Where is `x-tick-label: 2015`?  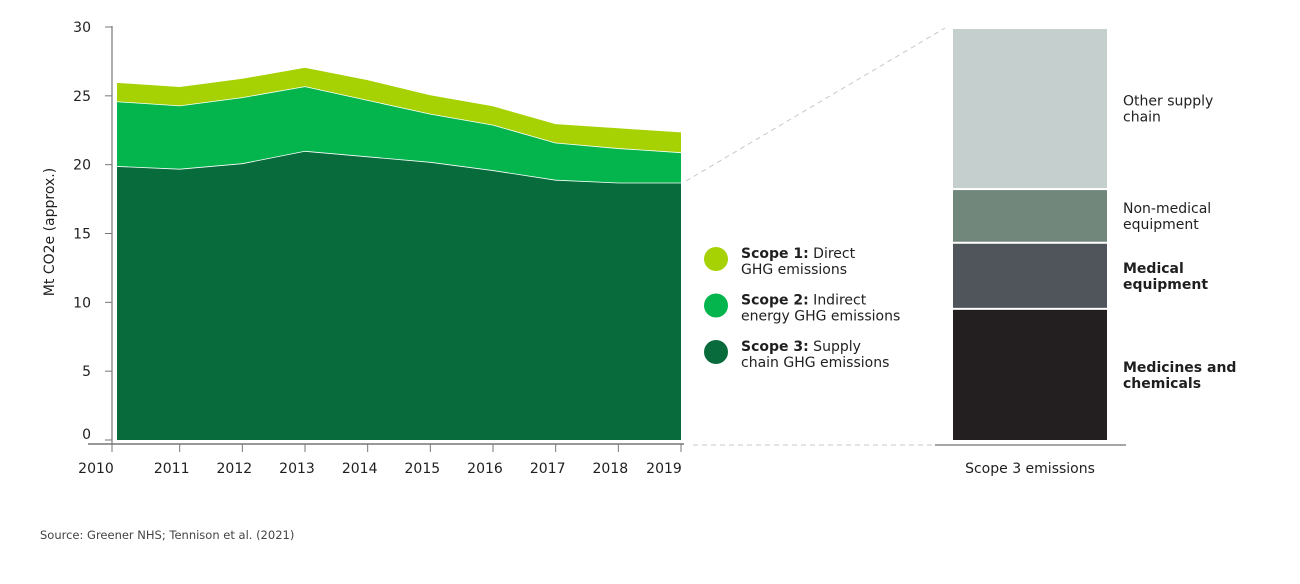 x-tick-label: 2015 is located at coordinates (423, 469).